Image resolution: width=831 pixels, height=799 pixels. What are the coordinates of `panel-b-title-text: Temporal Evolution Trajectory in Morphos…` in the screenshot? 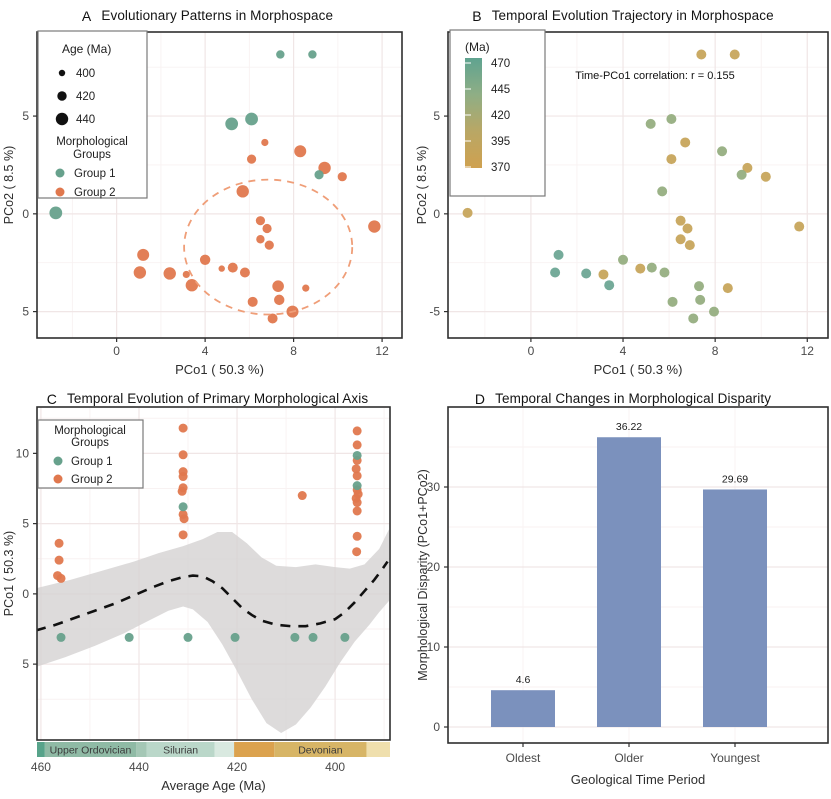 It's located at (632, 15).